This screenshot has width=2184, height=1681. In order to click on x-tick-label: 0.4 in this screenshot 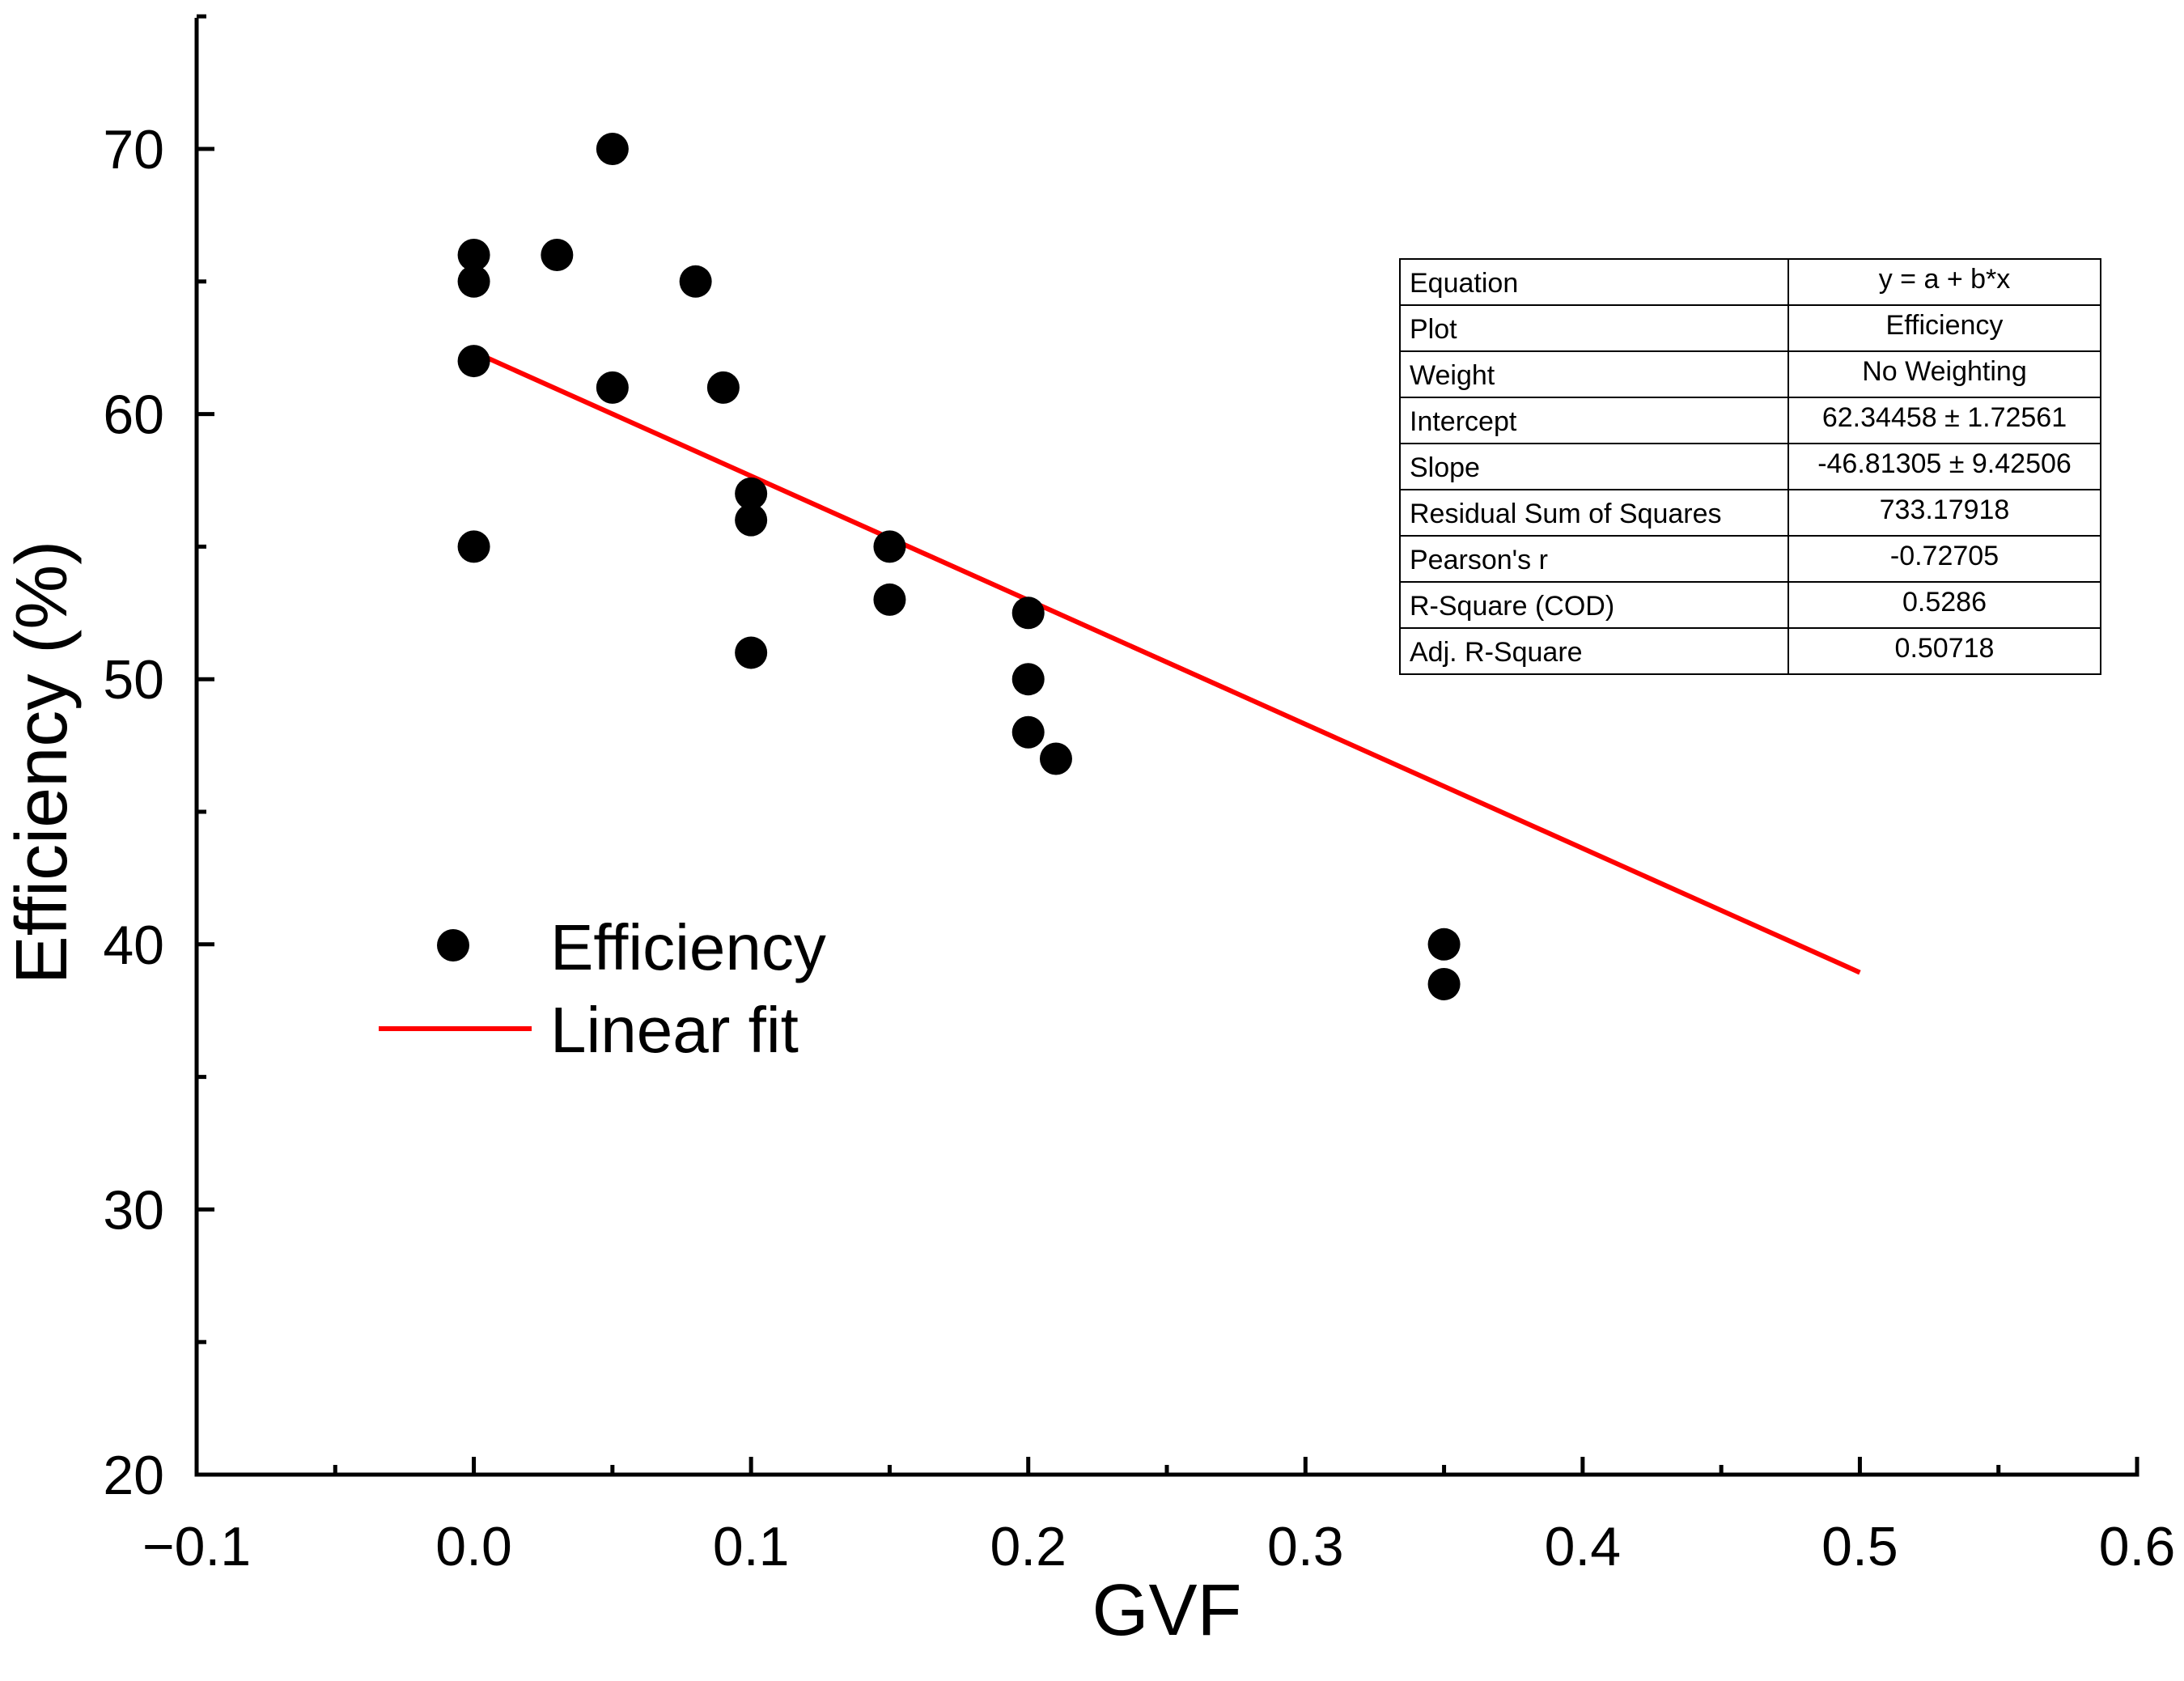, I will do `click(1584, 1546)`.